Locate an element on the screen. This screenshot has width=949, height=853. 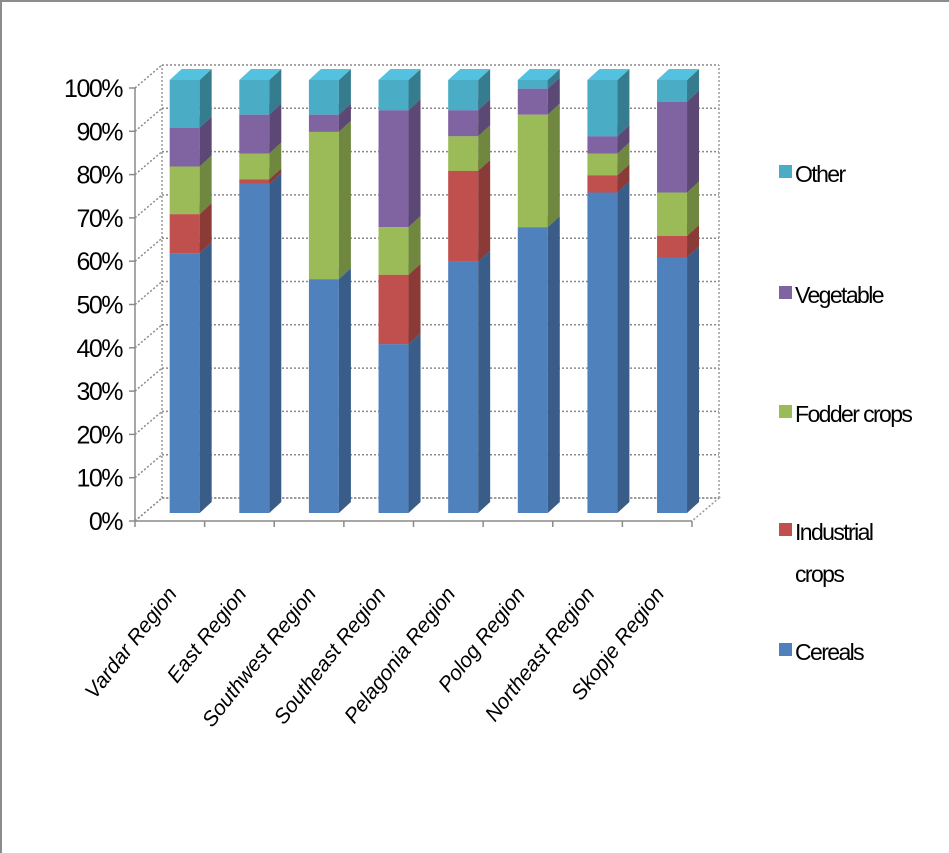
legend-label: Other is located at coordinates (820, 174).